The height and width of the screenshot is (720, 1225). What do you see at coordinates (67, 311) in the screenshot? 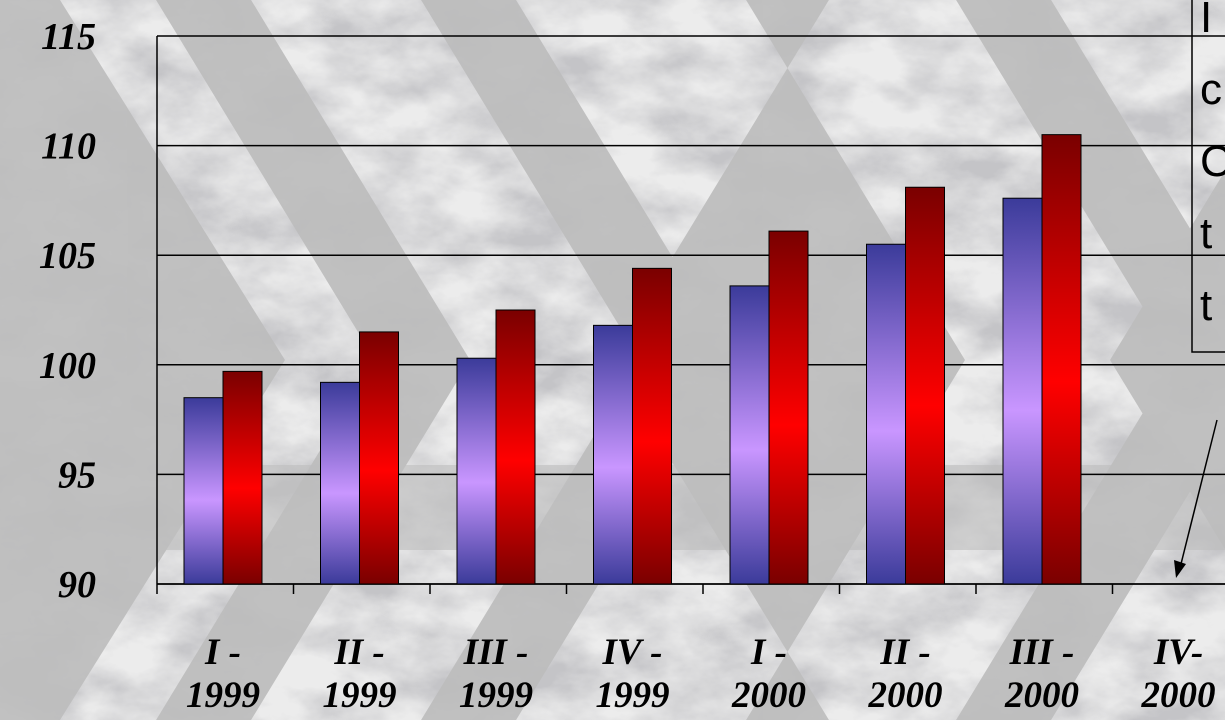
I see `y-tick-labels: 90 95 100 105 110 115` at bounding box center [67, 311].